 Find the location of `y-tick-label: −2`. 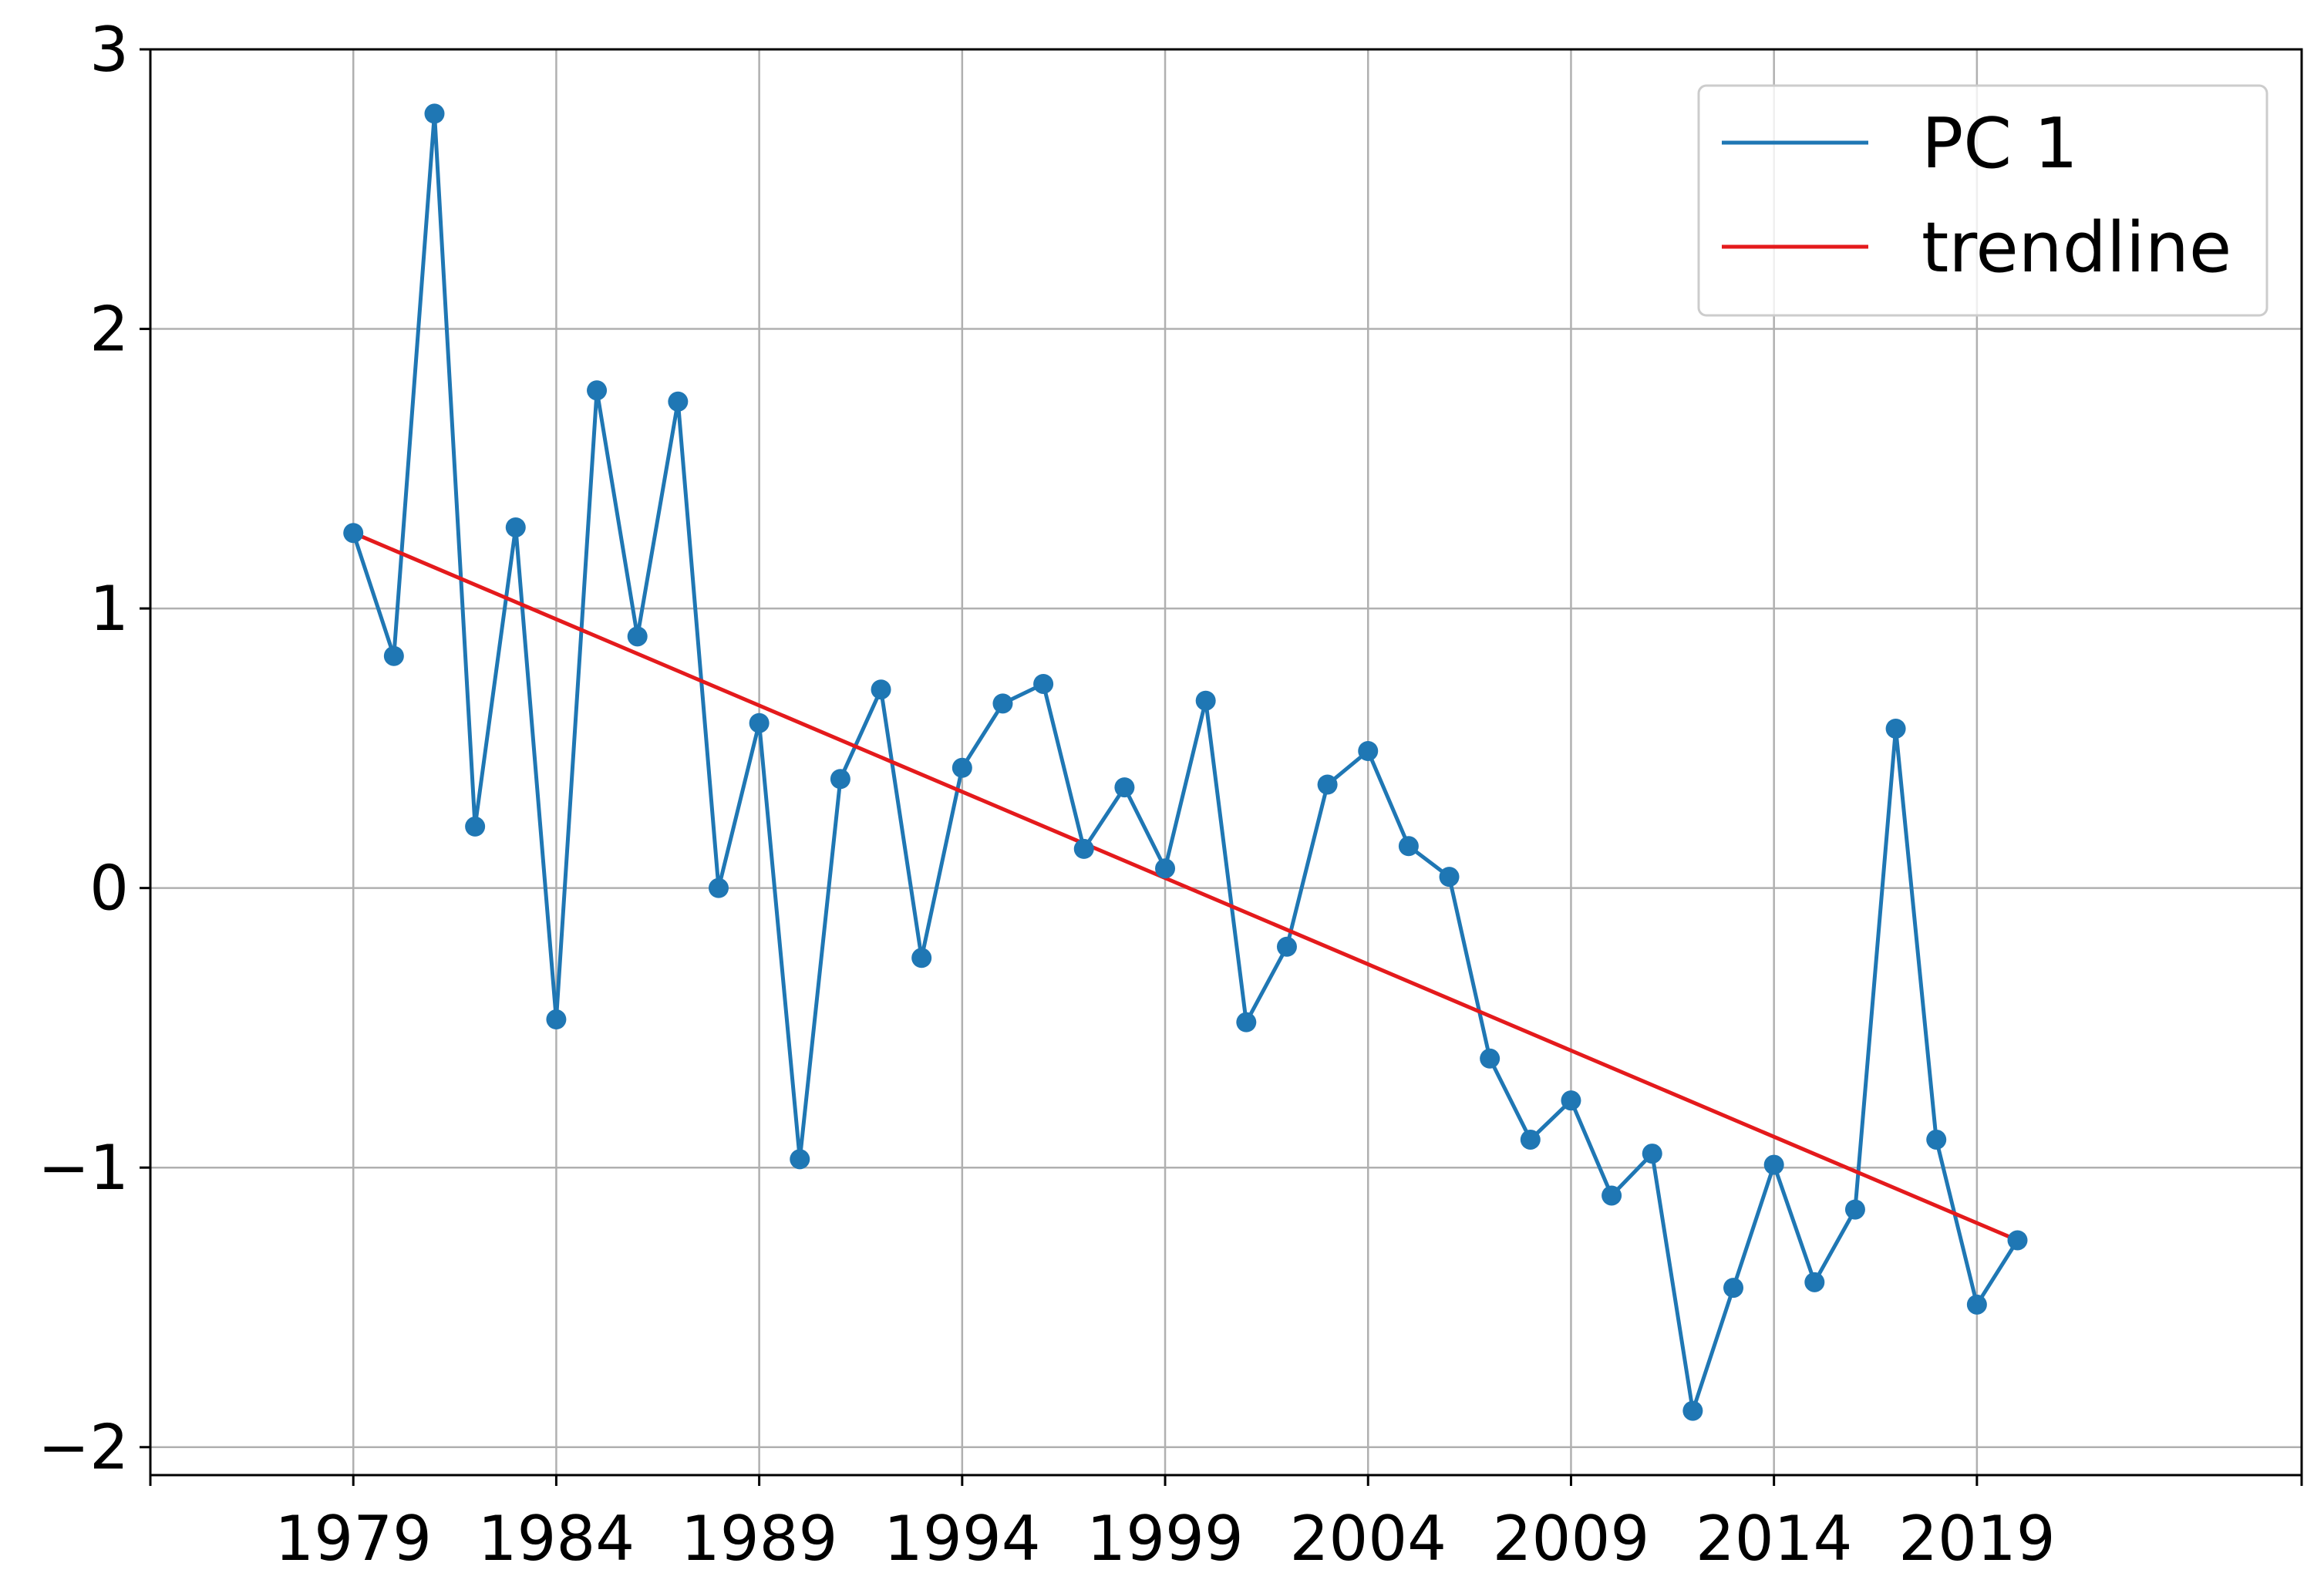

y-tick-label: −2 is located at coordinates (83, 1448).